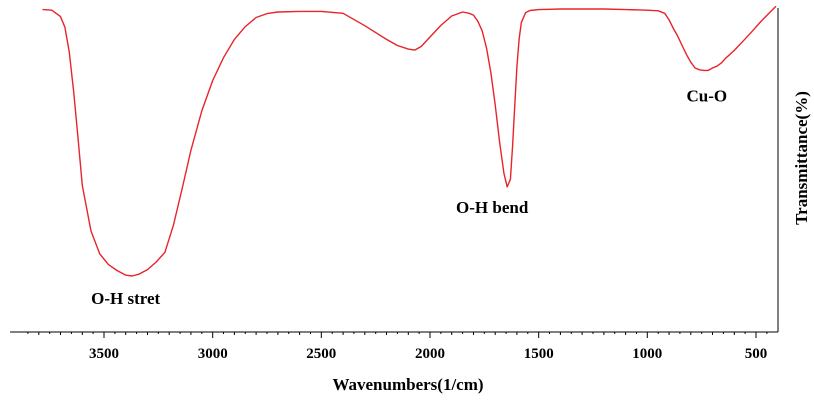 The height and width of the screenshot is (401, 814). What do you see at coordinates (539, 354) in the screenshot?
I see `x-tick-label: 1500` at bounding box center [539, 354].